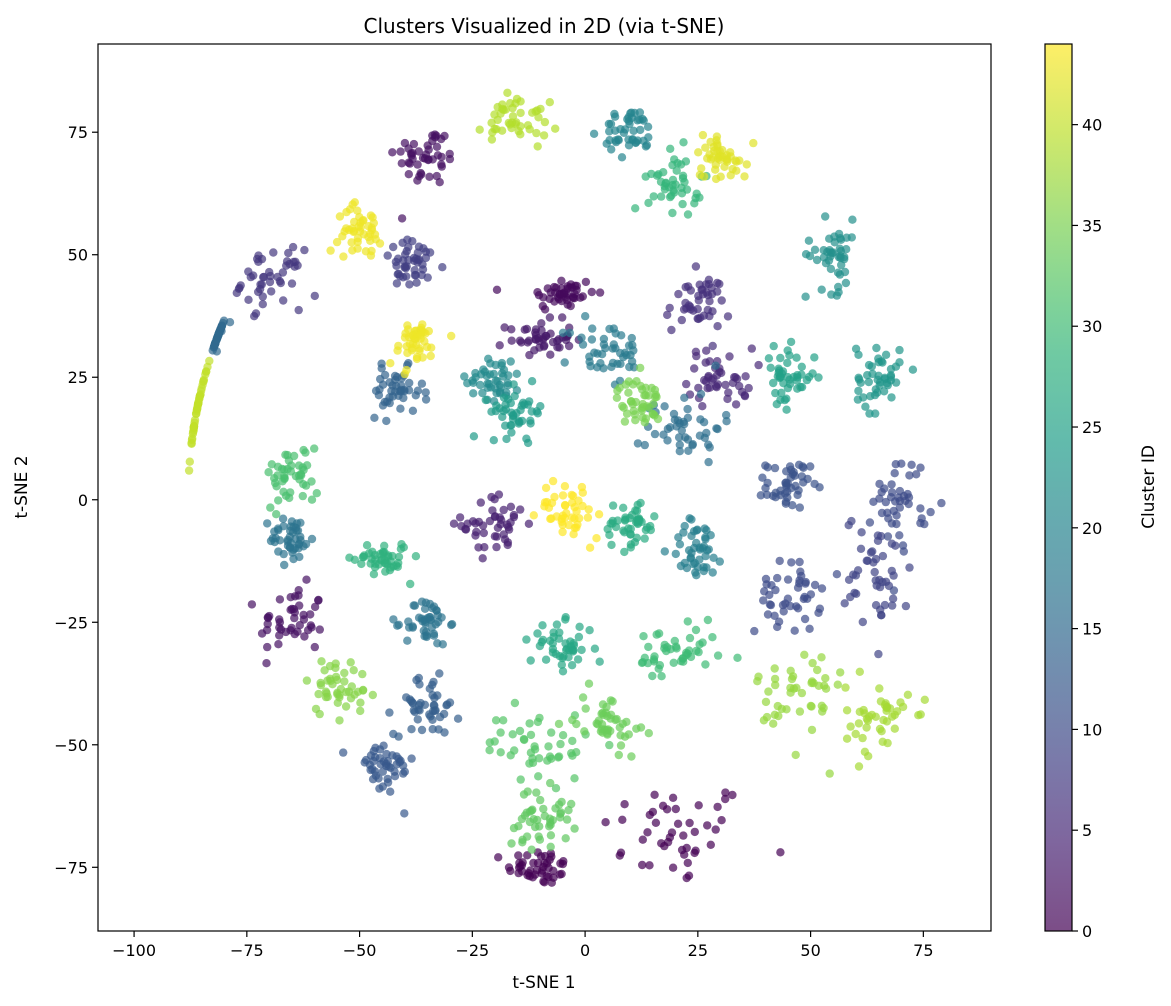  What do you see at coordinates (1058, 487) in the screenshot?
I see `colorbar` at bounding box center [1058, 487].